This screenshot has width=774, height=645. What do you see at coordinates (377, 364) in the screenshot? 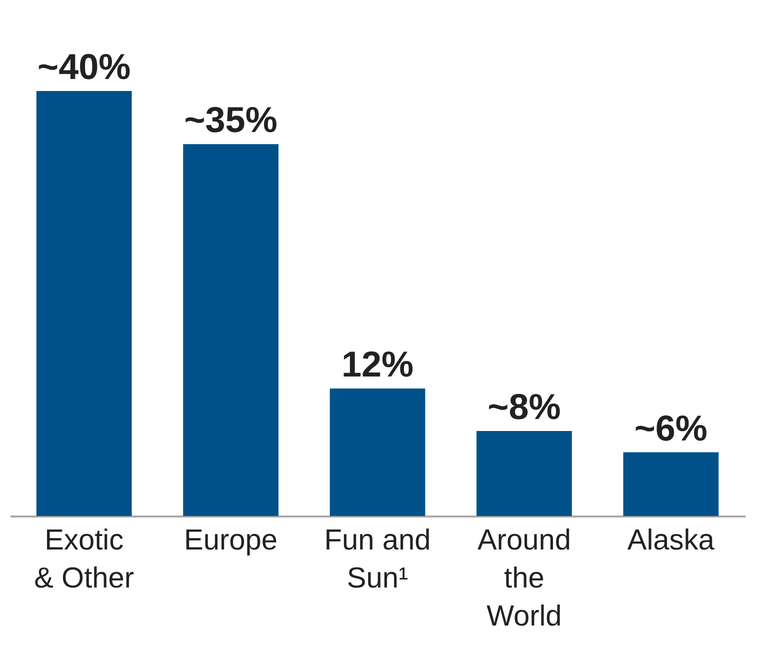
I see `data-label: 12%` at bounding box center [377, 364].